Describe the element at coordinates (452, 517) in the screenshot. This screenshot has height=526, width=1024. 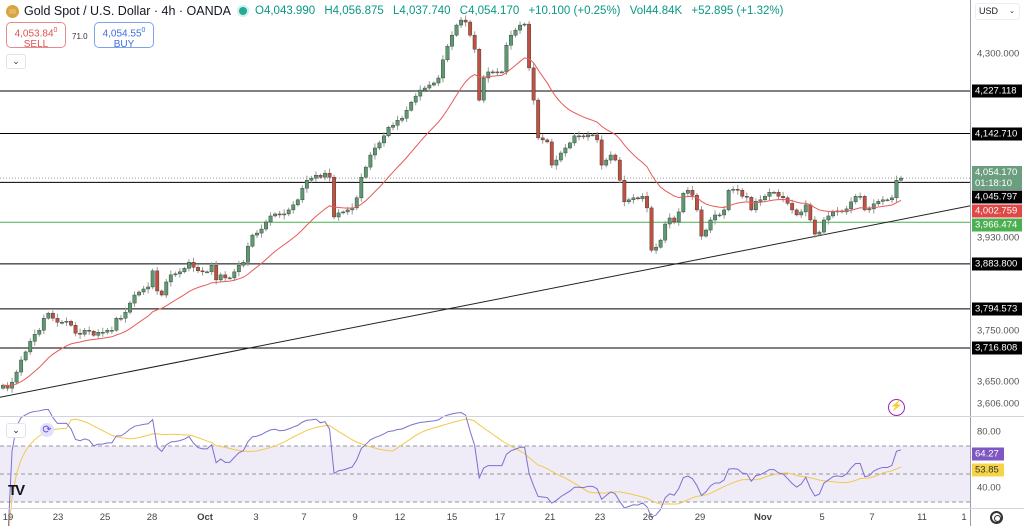
I see `time-tick-label: 15` at that location.